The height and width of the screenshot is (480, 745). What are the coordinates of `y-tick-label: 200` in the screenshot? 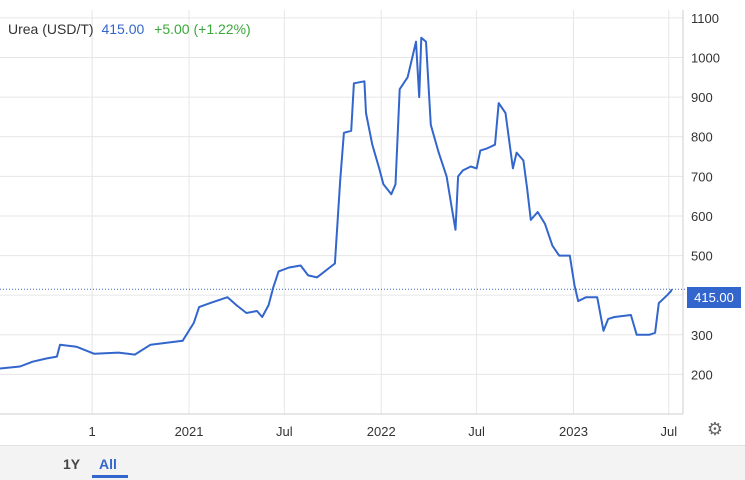 It's located at (702, 374).